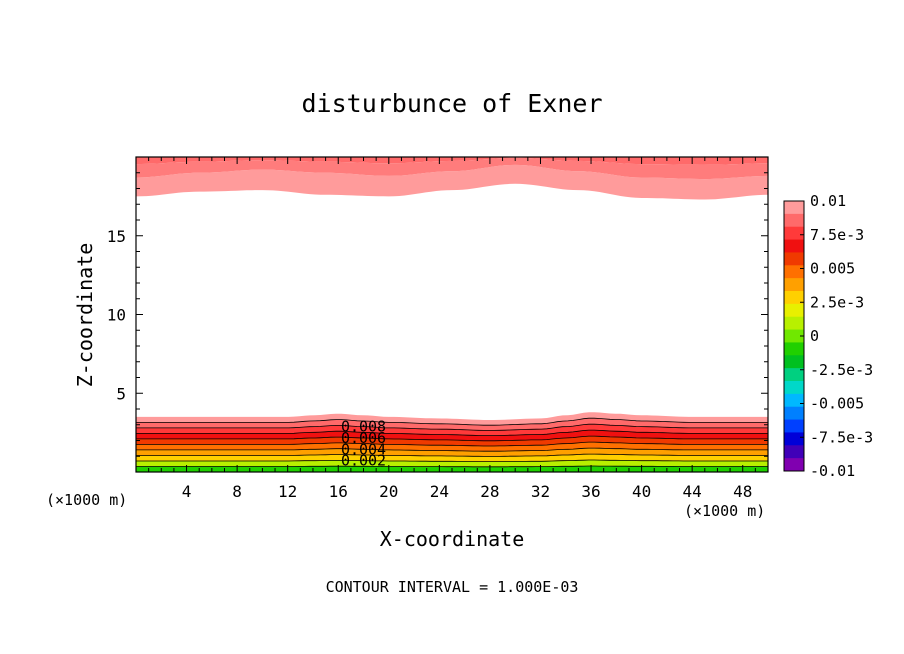 The width and height of the screenshot is (904, 654). What do you see at coordinates (832, 269) in the screenshot?
I see `colorbar-tick-label: 0.005` at bounding box center [832, 269].